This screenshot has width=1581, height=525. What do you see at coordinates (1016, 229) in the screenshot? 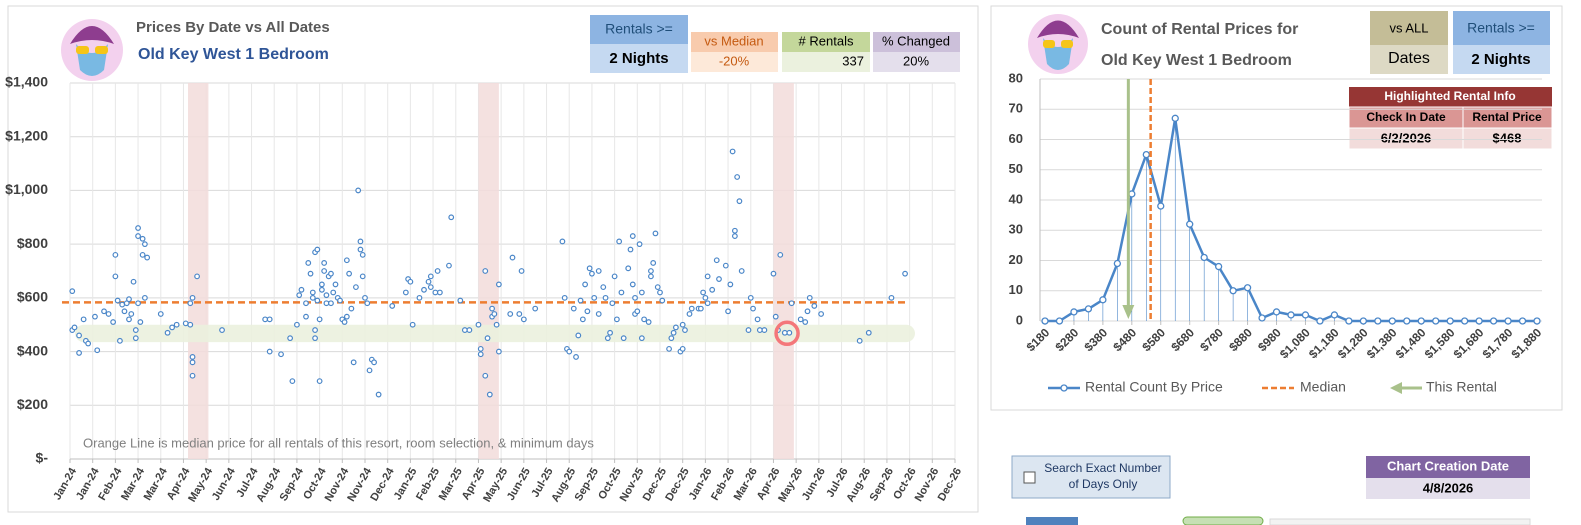
I see `y-tick-label: 30` at bounding box center [1016, 229].